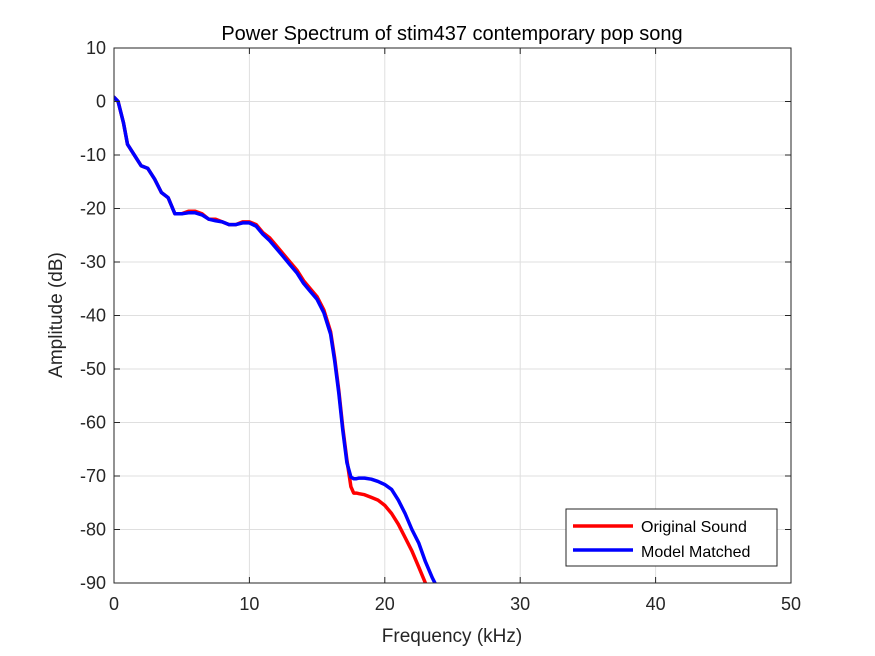  Describe the element at coordinates (93, 583) in the screenshot. I see `y-tick-label: -90` at that location.